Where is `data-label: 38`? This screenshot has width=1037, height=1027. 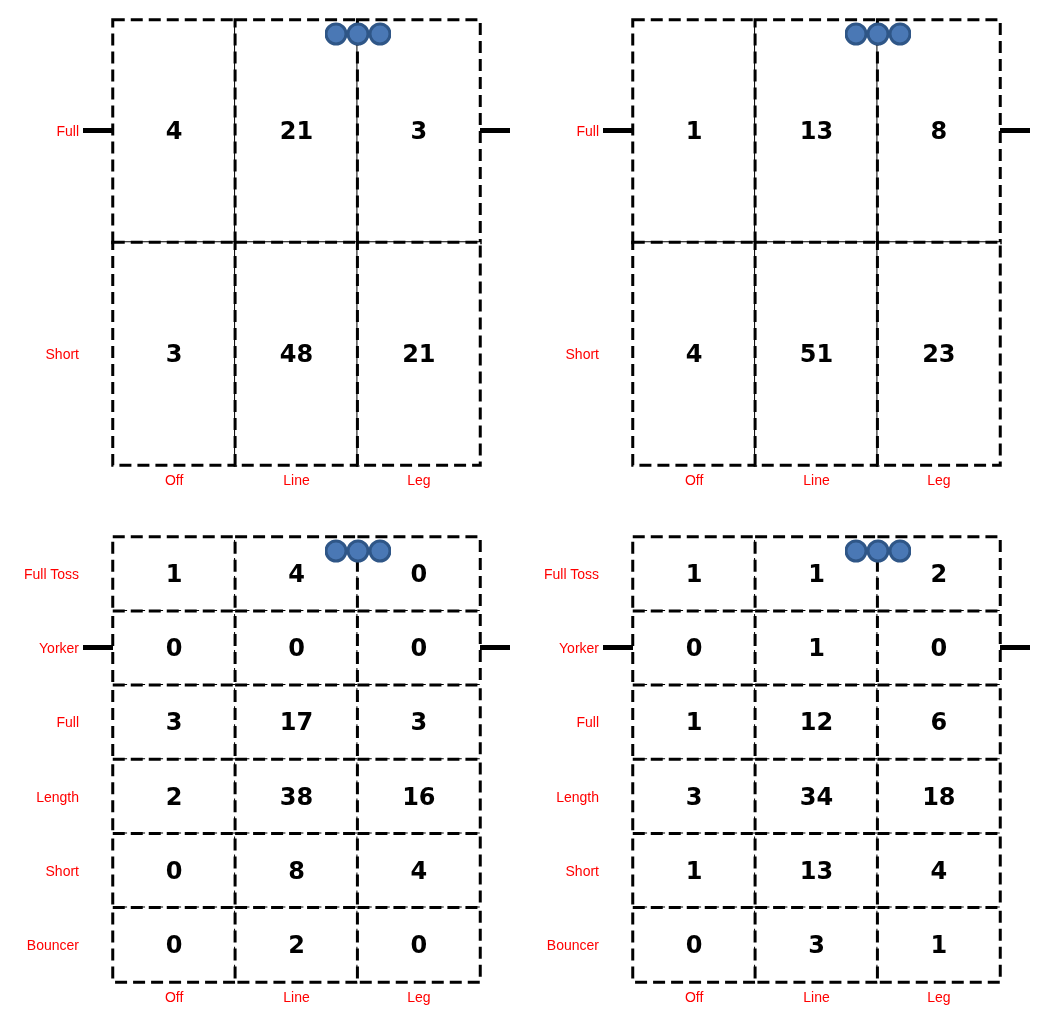
data-label: 38 is located at coordinates (296, 796).